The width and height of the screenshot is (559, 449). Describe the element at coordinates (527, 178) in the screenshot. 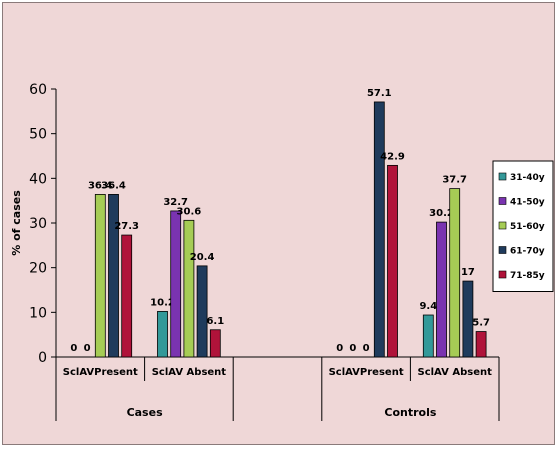

I see `legend-label: 31-40y` at that location.